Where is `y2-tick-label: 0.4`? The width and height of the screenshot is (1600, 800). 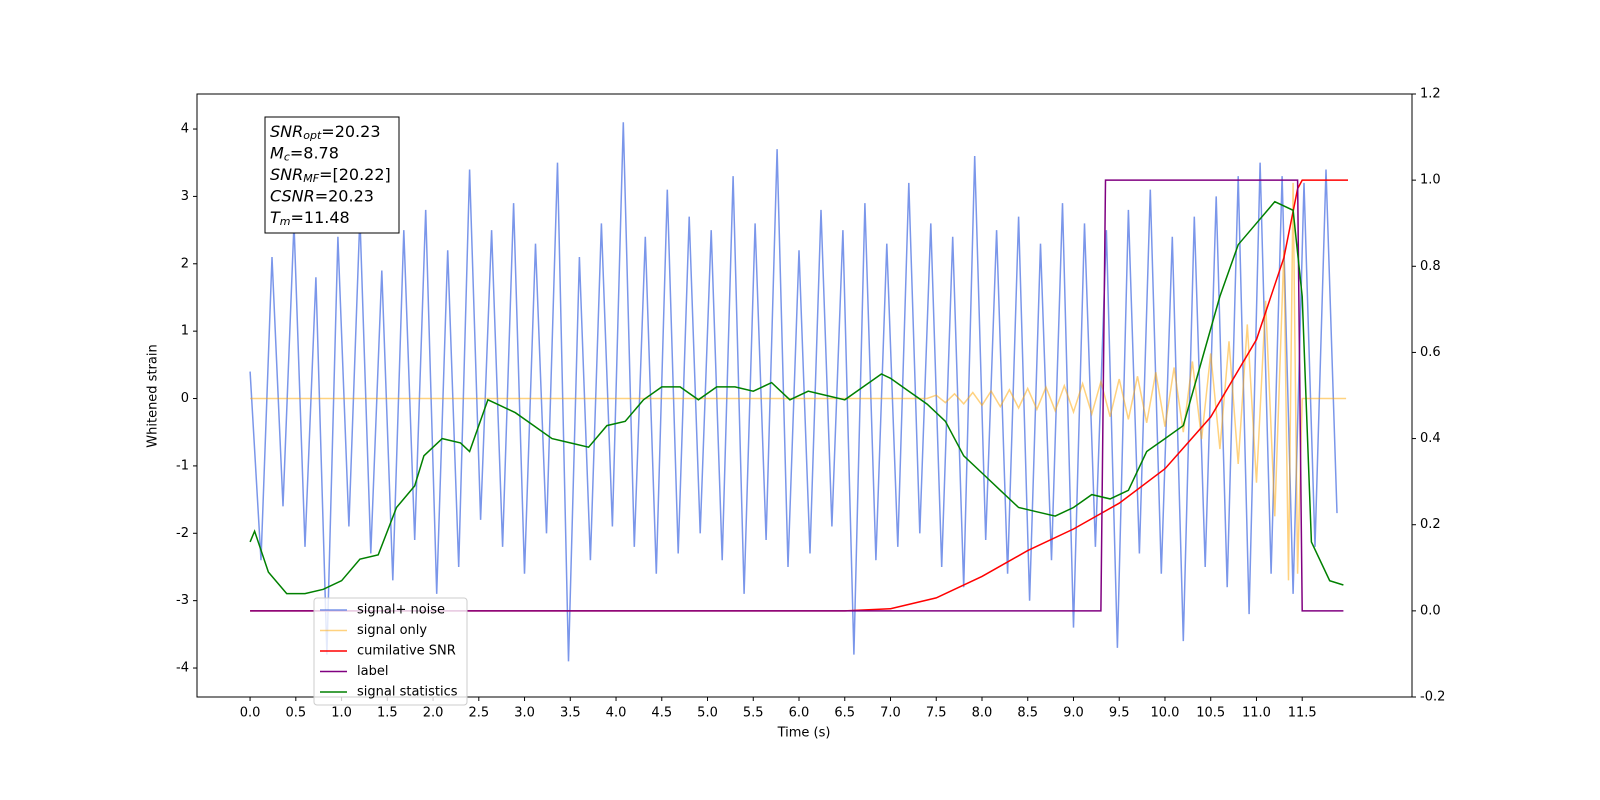 y2-tick-label: 0.4 is located at coordinates (1430, 438).